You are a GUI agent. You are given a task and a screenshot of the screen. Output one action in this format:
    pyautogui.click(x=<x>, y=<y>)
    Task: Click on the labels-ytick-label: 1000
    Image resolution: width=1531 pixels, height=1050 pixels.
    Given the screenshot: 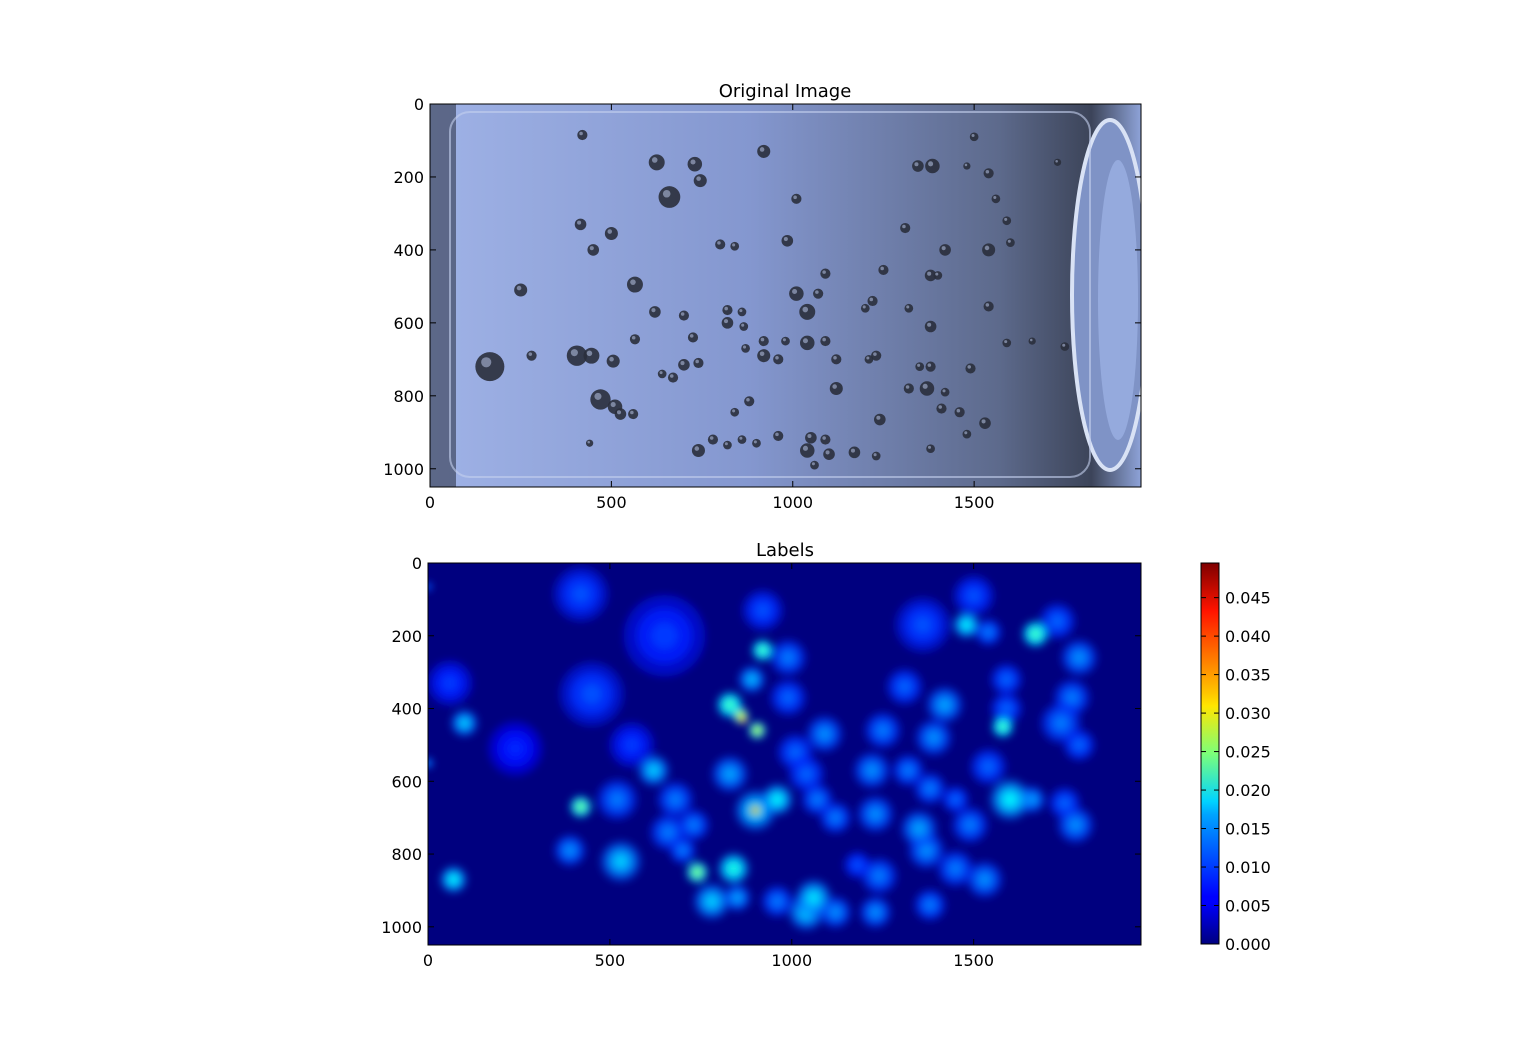 What is the action you would take?
    pyautogui.click(x=401, y=927)
    